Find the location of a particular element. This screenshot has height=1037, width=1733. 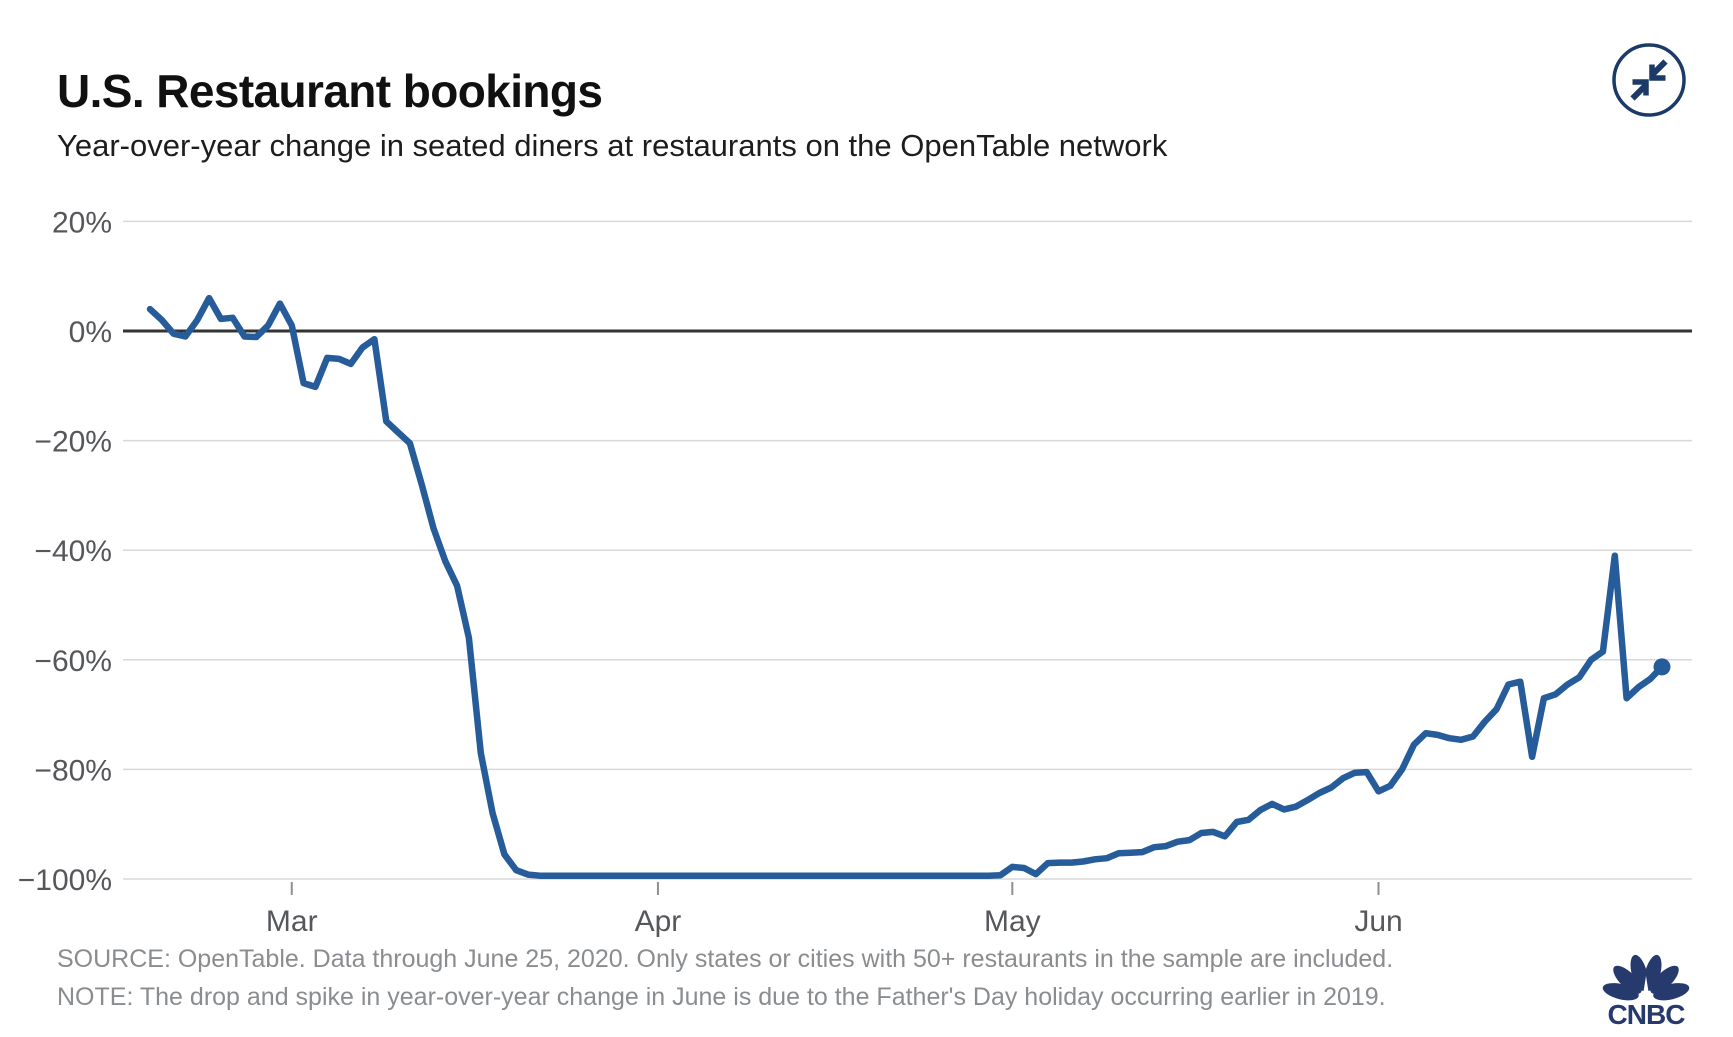

last-point-marker is located at coordinates (1662, 667).